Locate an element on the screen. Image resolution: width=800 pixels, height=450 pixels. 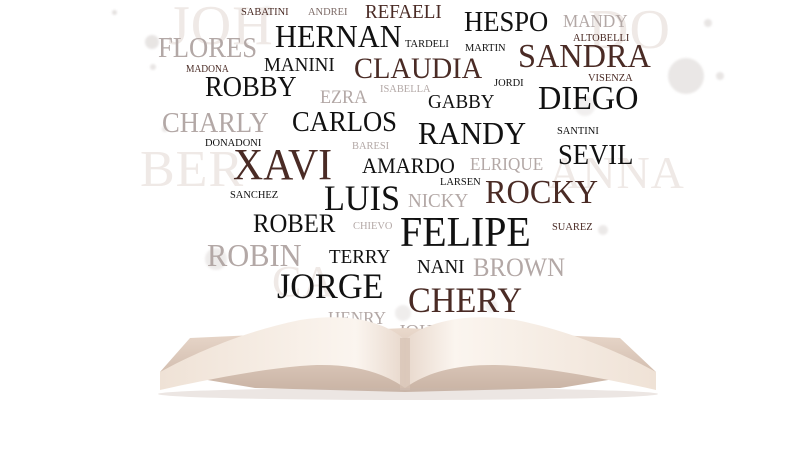
word: JORDI is located at coordinates (509, 83).